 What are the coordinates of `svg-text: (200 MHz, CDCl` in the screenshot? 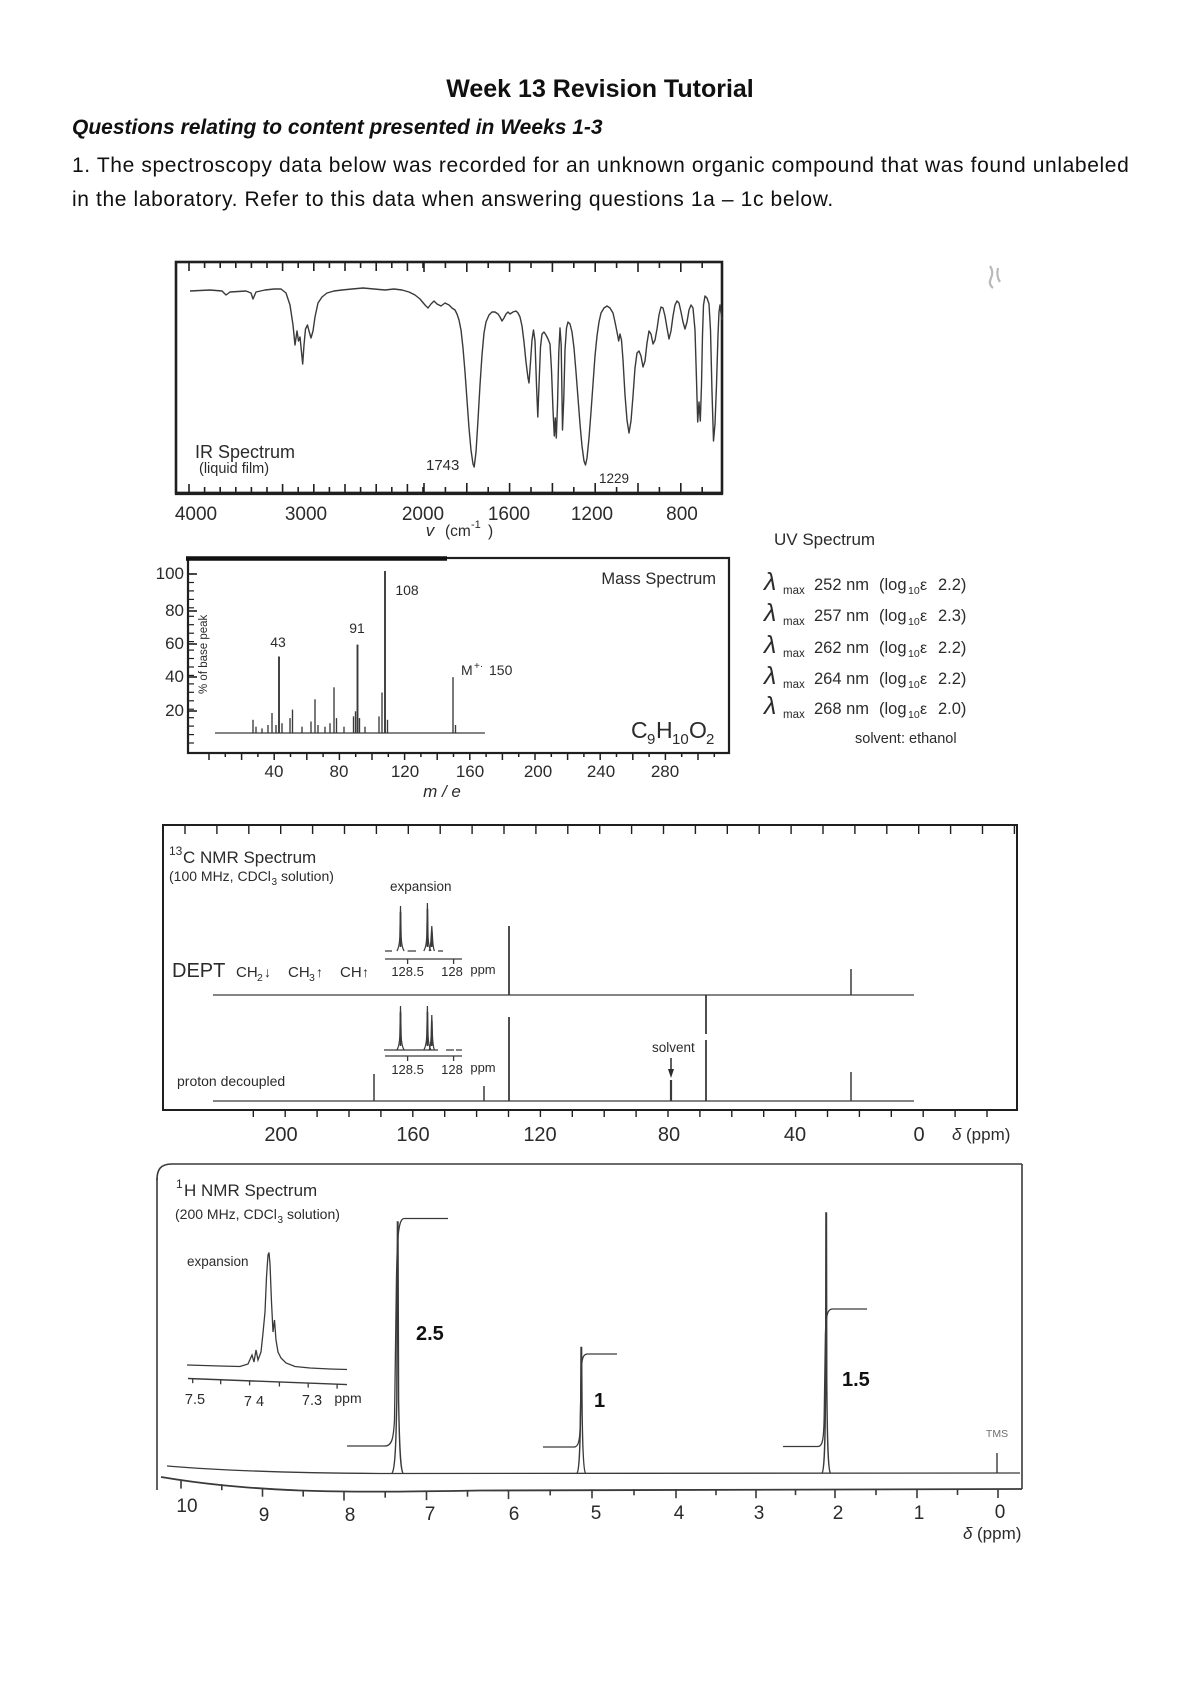 It's located at (226, 1214).